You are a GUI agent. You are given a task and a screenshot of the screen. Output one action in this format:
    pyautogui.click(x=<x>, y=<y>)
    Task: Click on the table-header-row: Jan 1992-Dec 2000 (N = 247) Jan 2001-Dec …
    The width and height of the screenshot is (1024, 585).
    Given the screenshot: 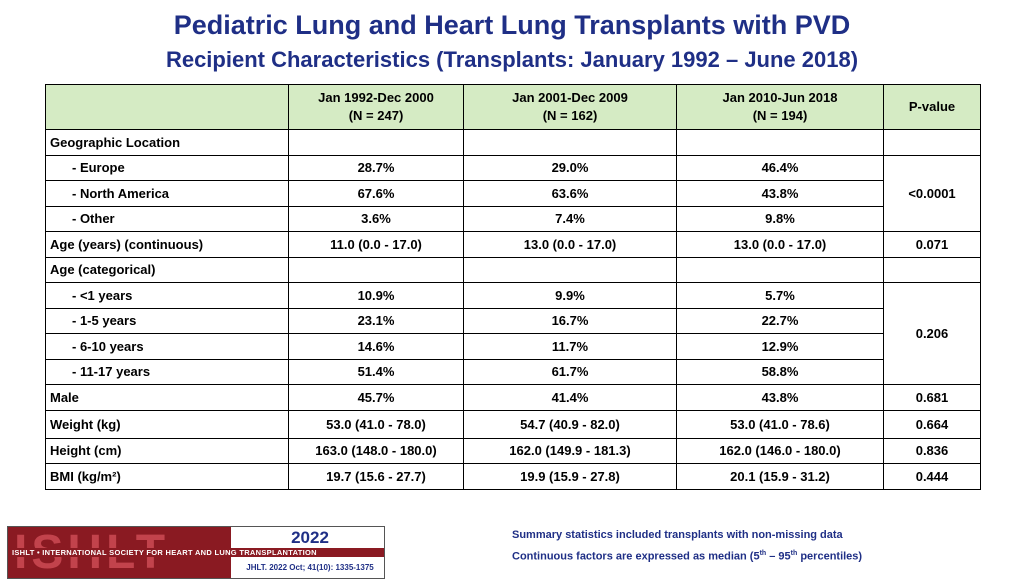 What is the action you would take?
    pyautogui.click(x=513, y=107)
    